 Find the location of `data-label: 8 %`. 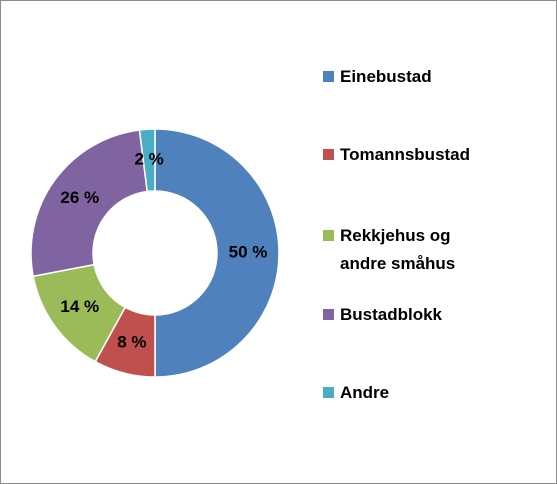

data-label: 8 % is located at coordinates (131, 342).